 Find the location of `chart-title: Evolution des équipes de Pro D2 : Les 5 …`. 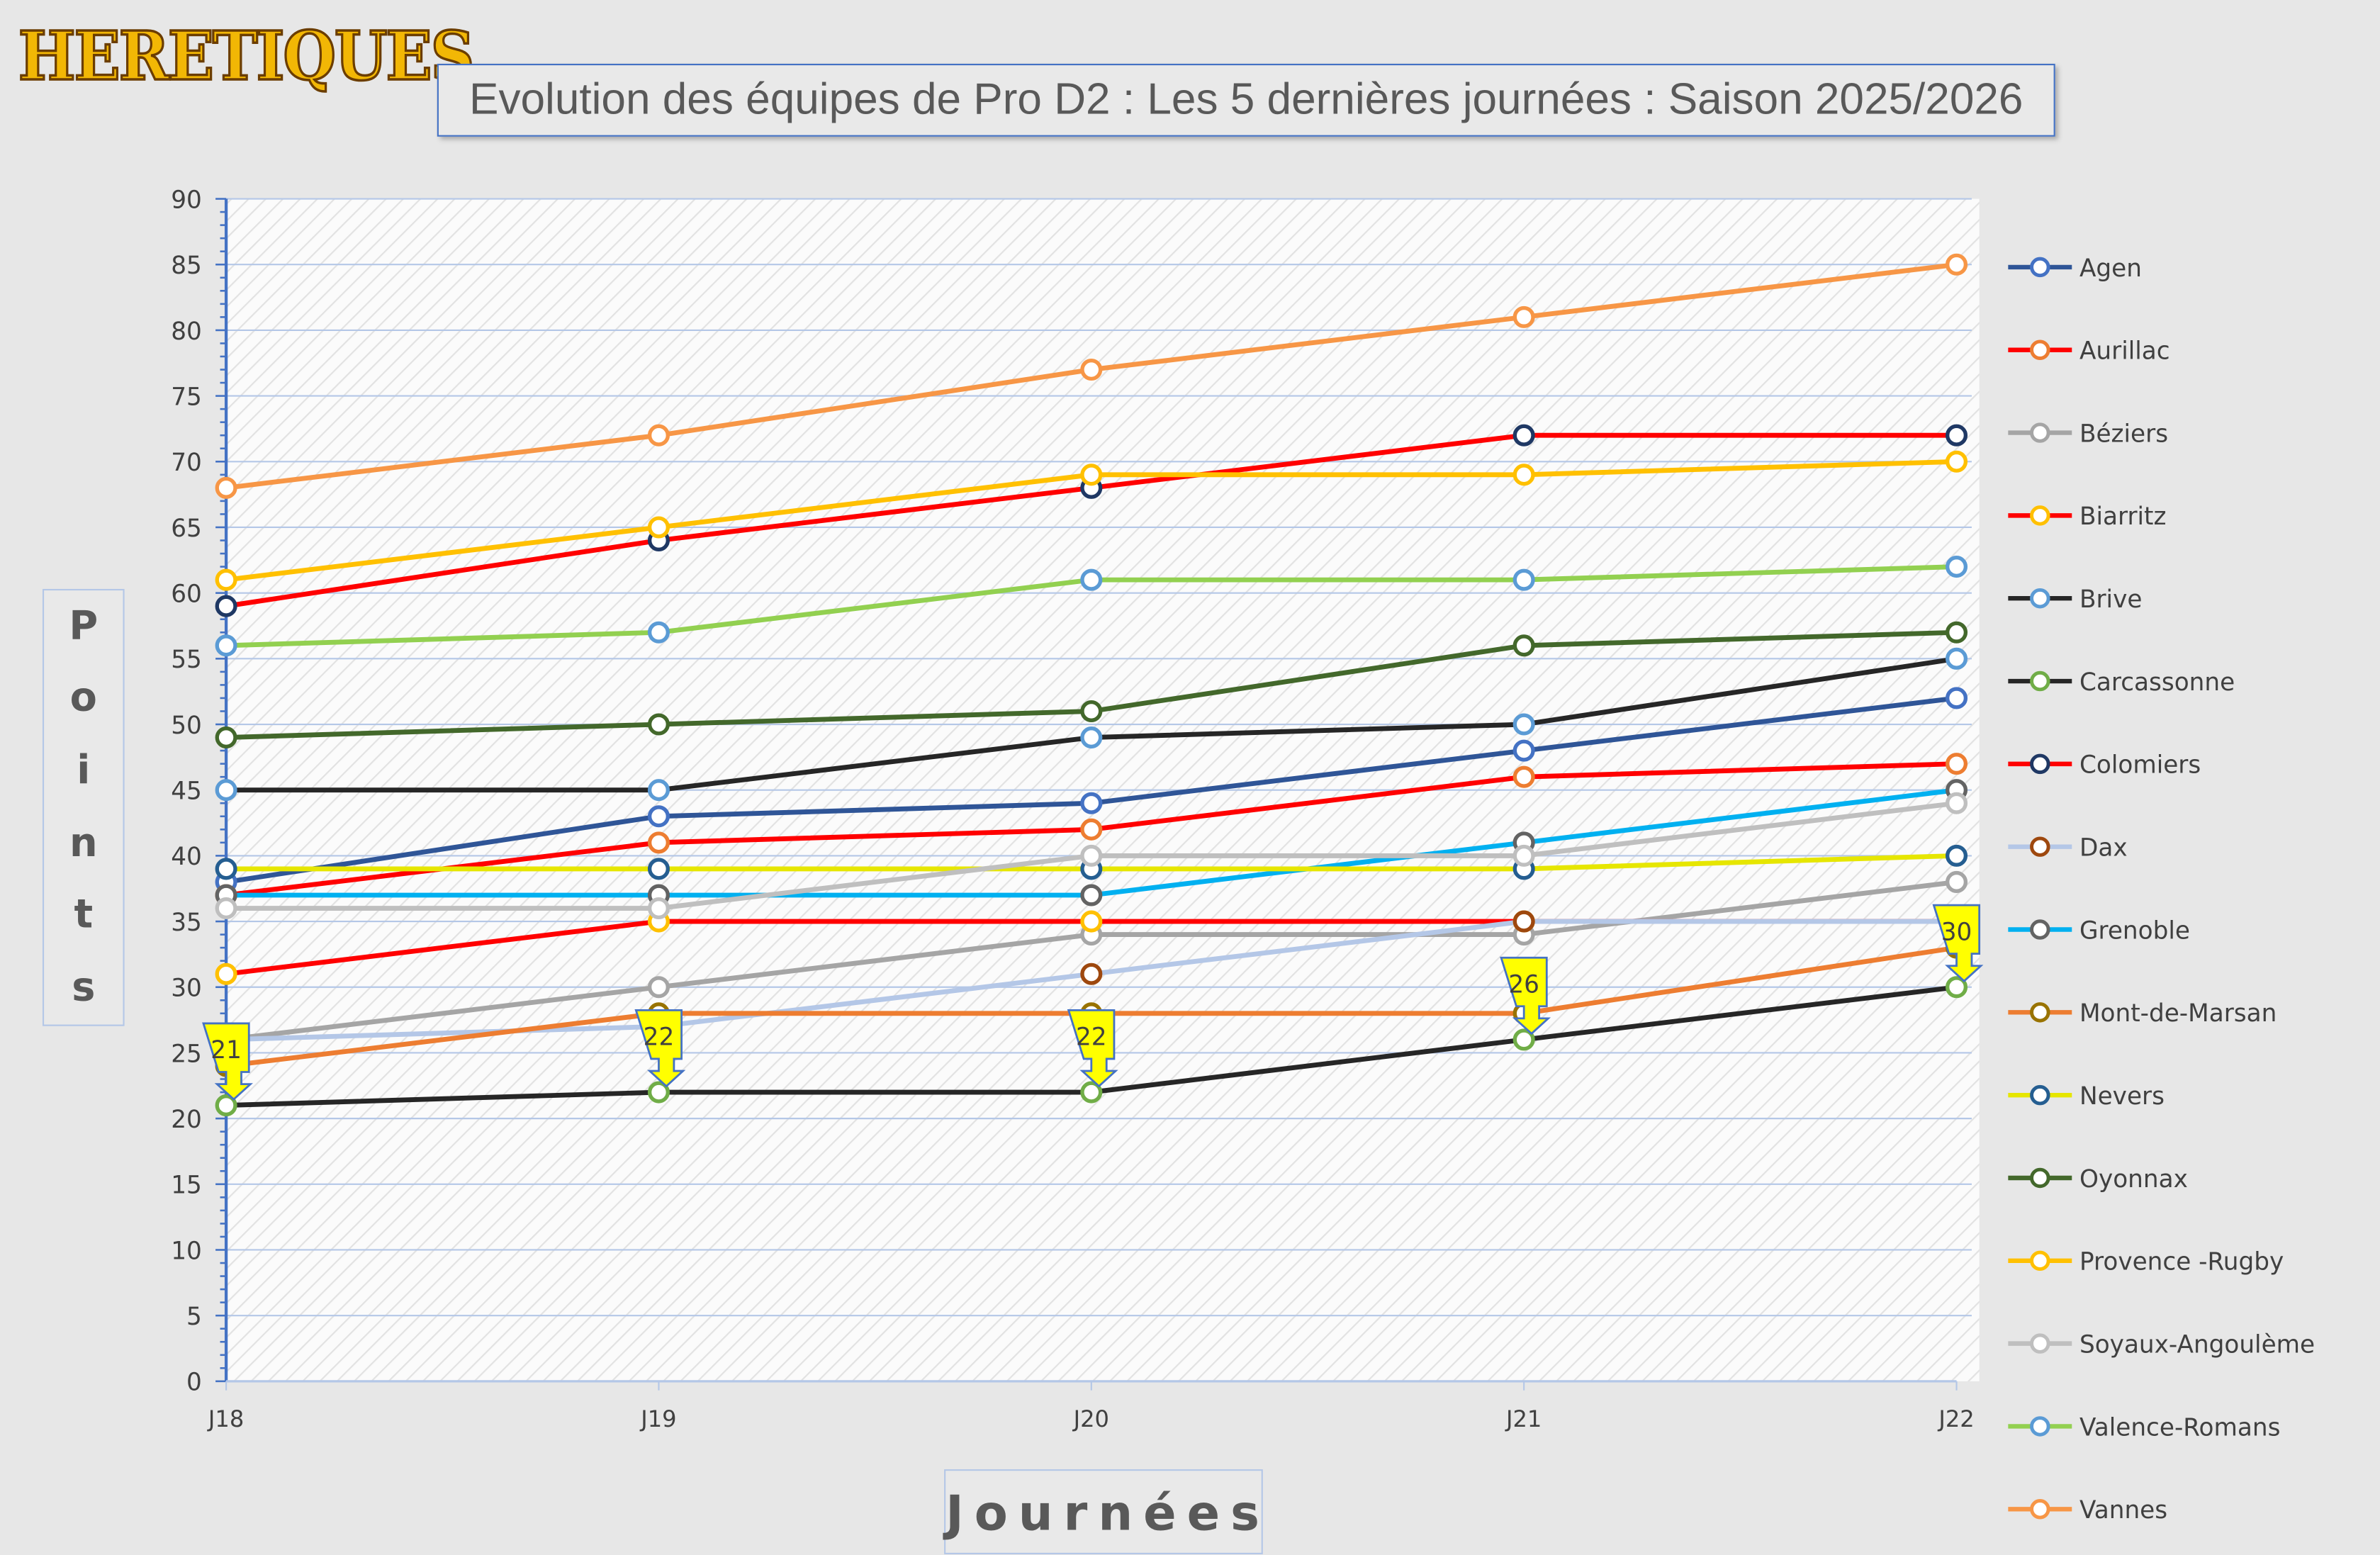

chart-title: Evolution des équipes de Pro D2 : Les 5 … is located at coordinates (1246, 100).